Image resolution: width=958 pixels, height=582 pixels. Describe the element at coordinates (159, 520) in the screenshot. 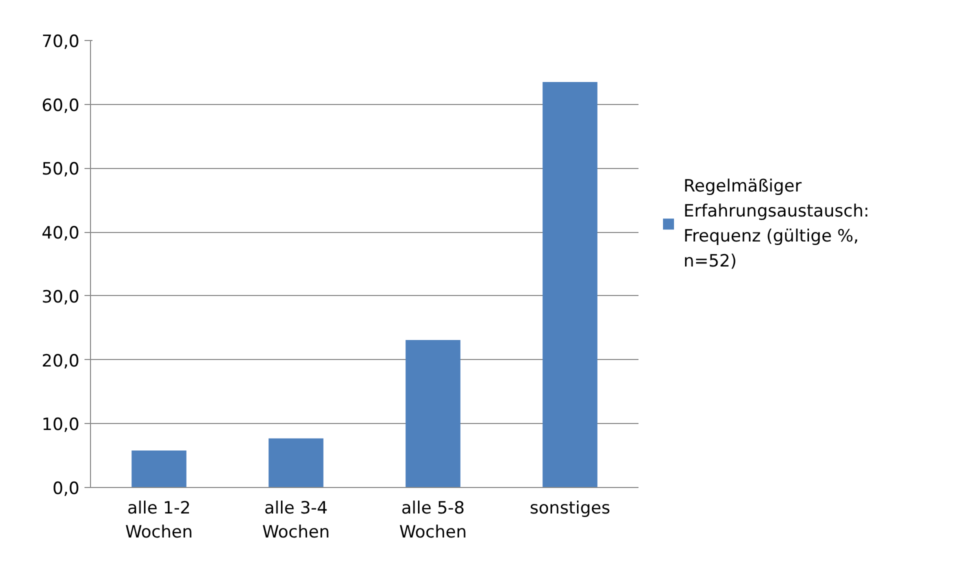

I see `x-tick-label: alle 1-2 Wochen` at that location.